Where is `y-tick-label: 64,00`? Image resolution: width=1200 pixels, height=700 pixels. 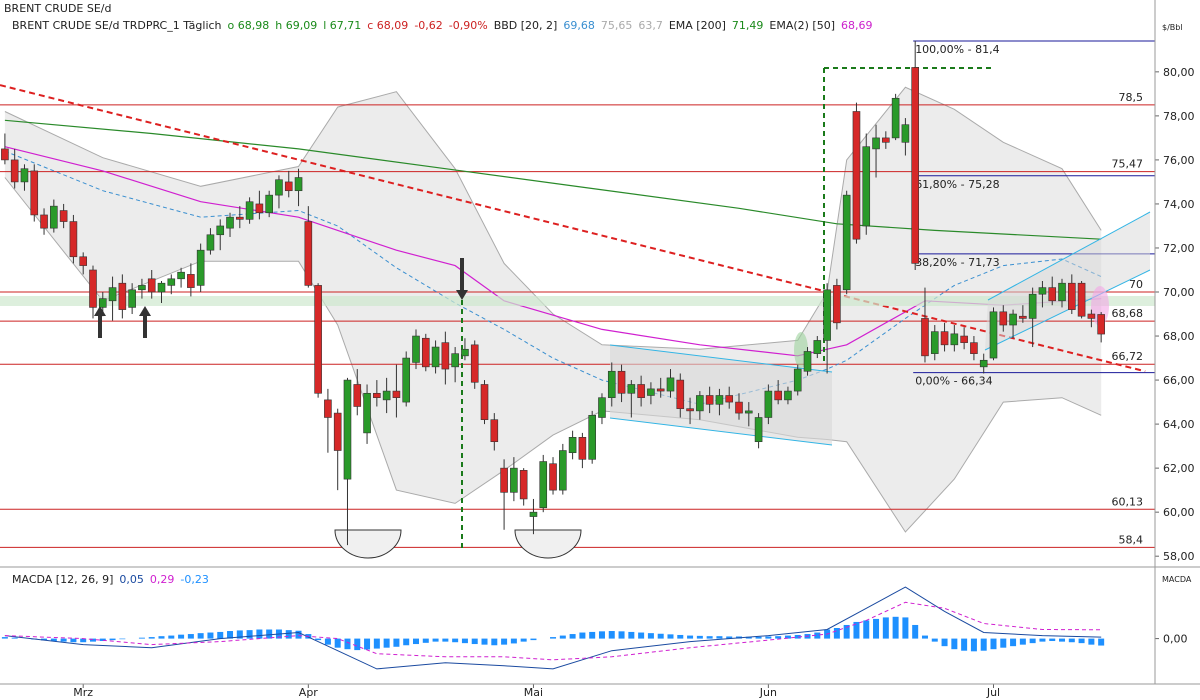 y-tick-label: 64,00 is located at coordinates (1179, 424).